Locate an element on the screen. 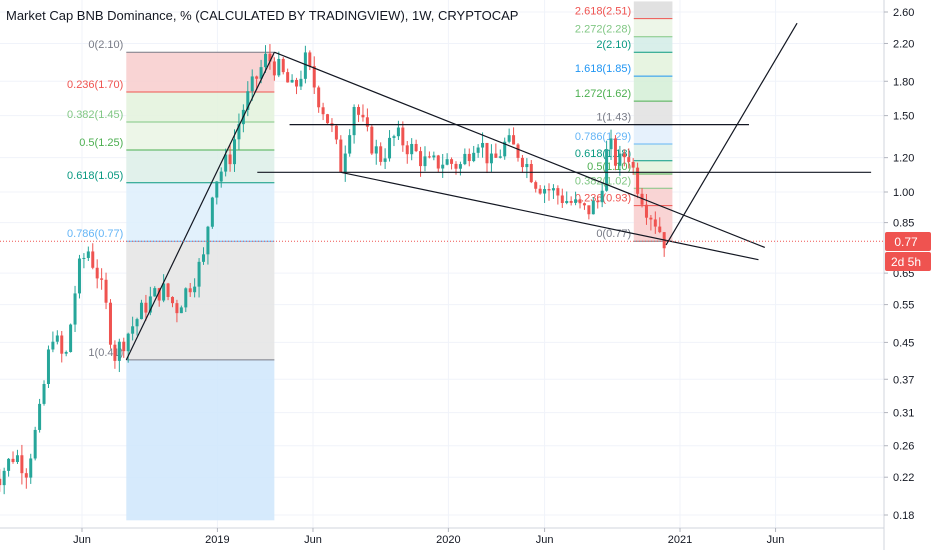  fib-right-label-9: 0.382(1.02) is located at coordinates (603, 181).